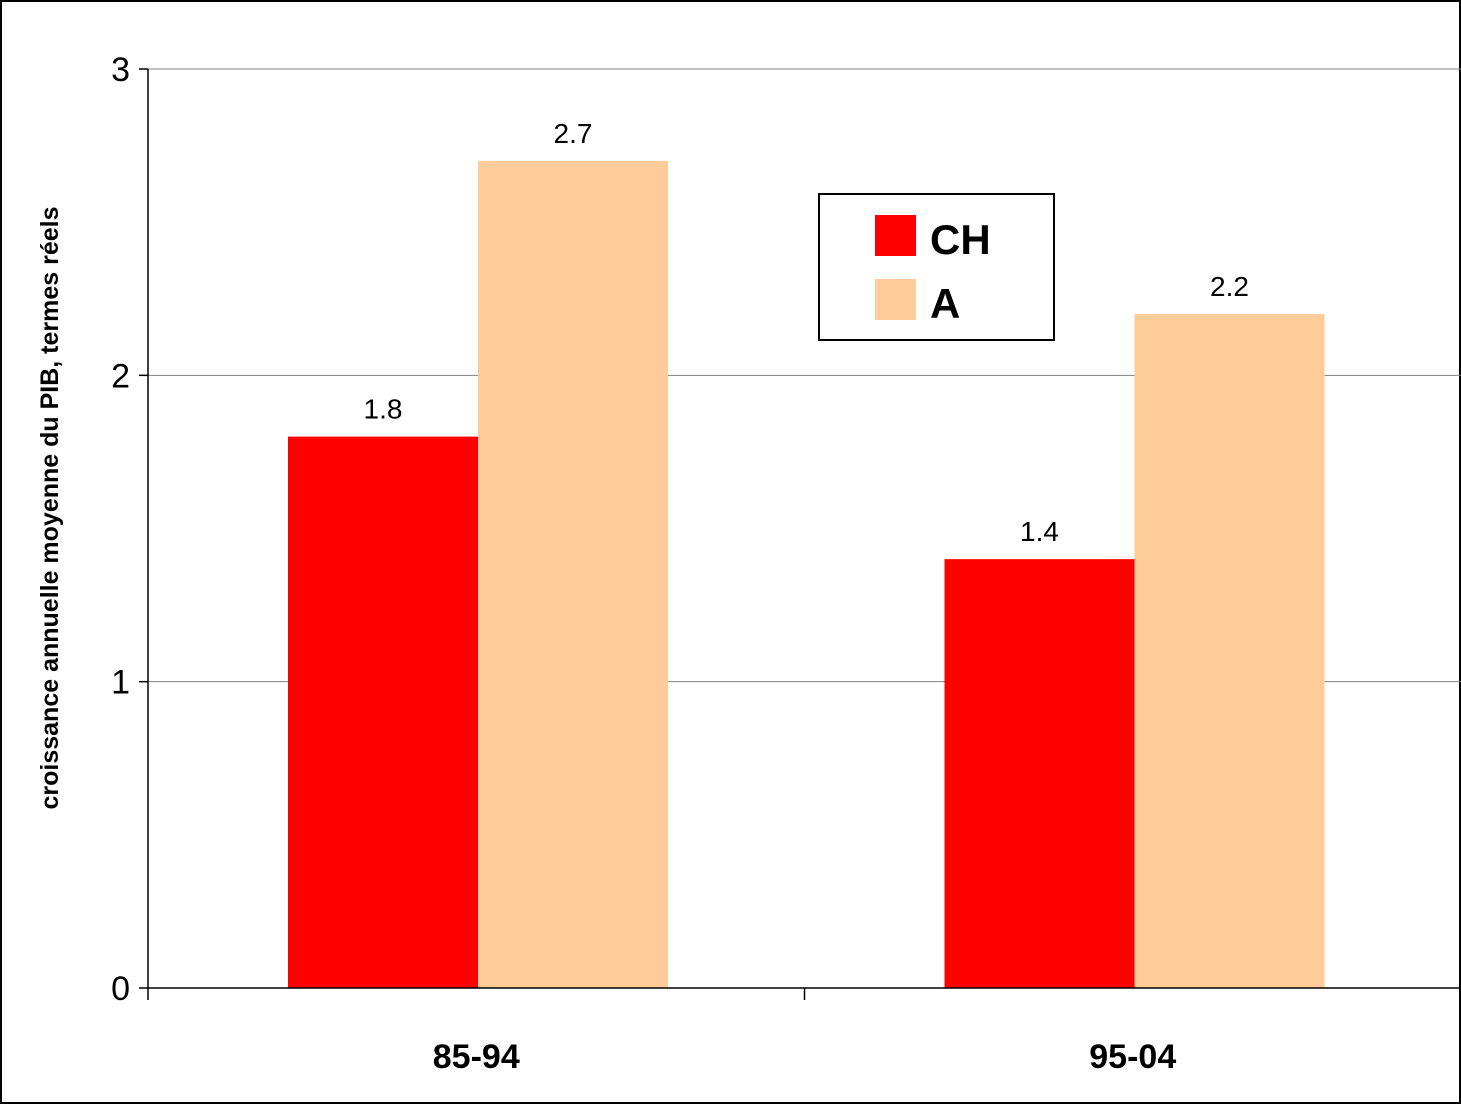 The image size is (1461, 1106). I want to click on data-label-ch-85-94: 1.8, so click(383, 409).